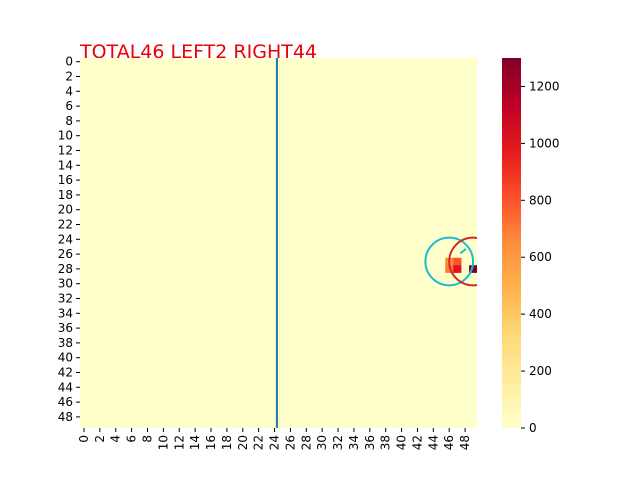  What do you see at coordinates (100, 439) in the screenshot?
I see `x-tick-label: 2` at bounding box center [100, 439].